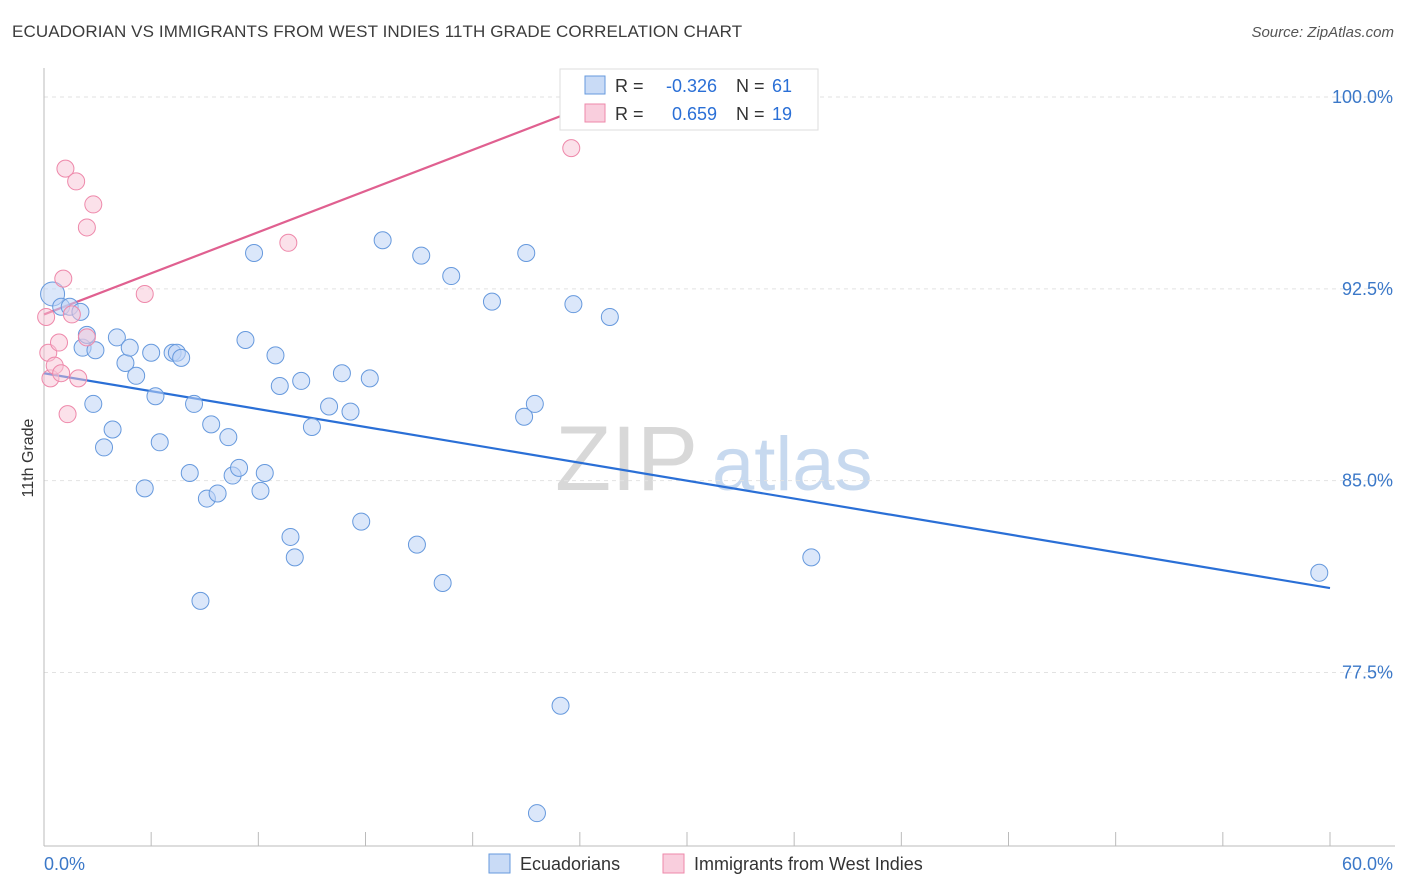 This screenshot has height=892, width=1406. What do you see at coordinates (782, 114) in the screenshot?
I see `stats-n-value-2: 19` at bounding box center [782, 114].